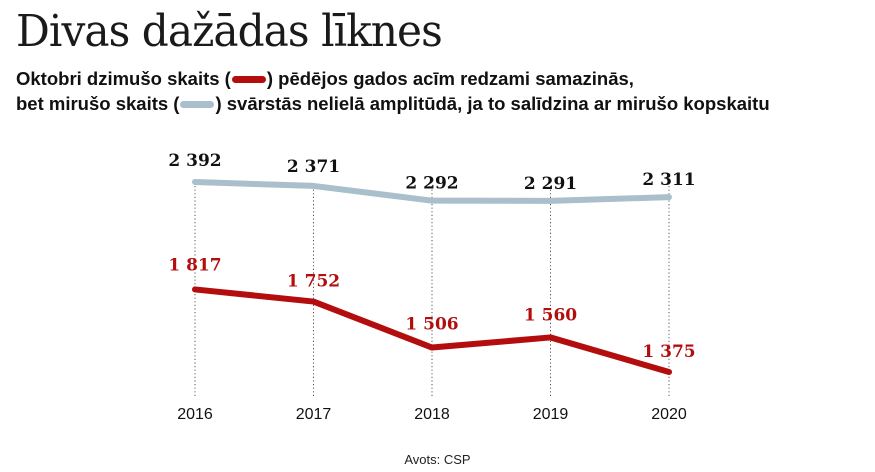  I want to click on births-label-2016: 1 817, so click(194, 265).